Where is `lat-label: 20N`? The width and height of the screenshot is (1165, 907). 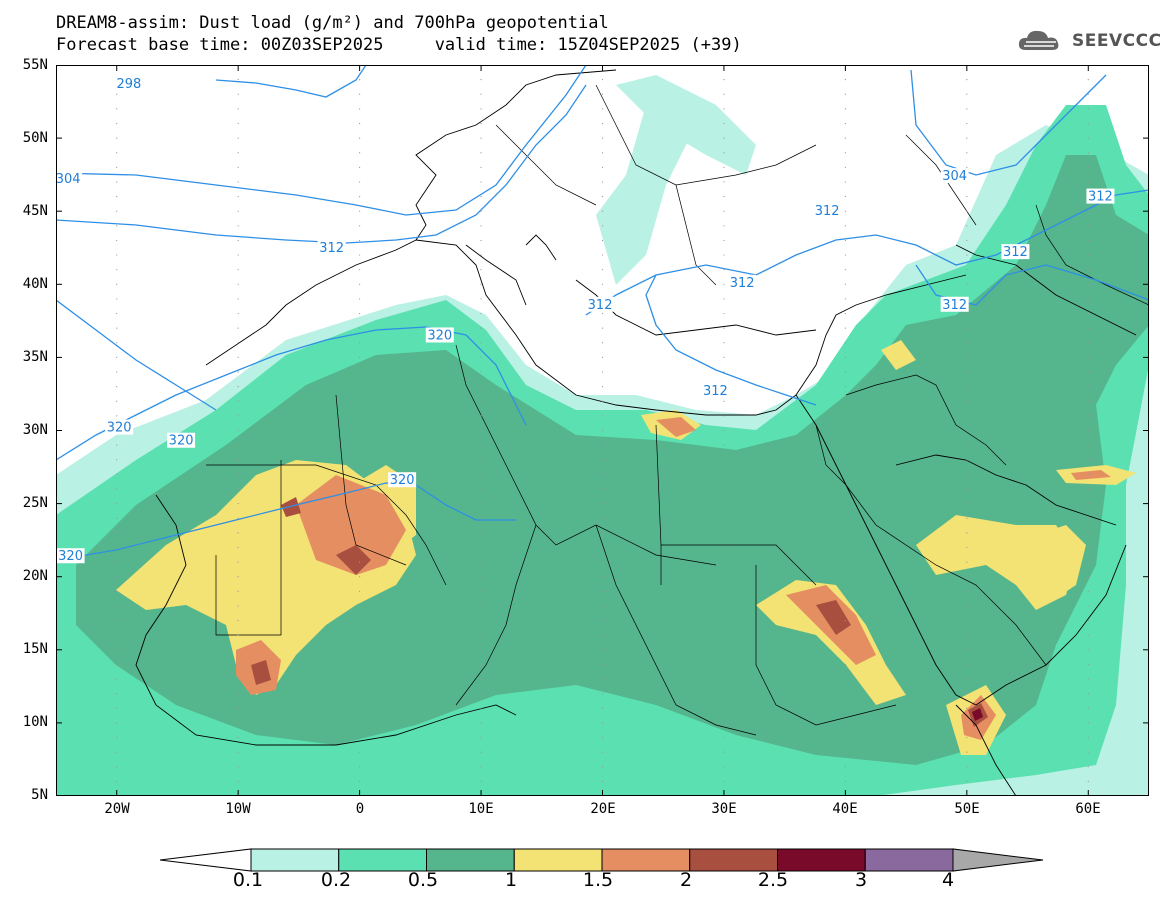
lat-label: 20N is located at coordinates (35, 576).